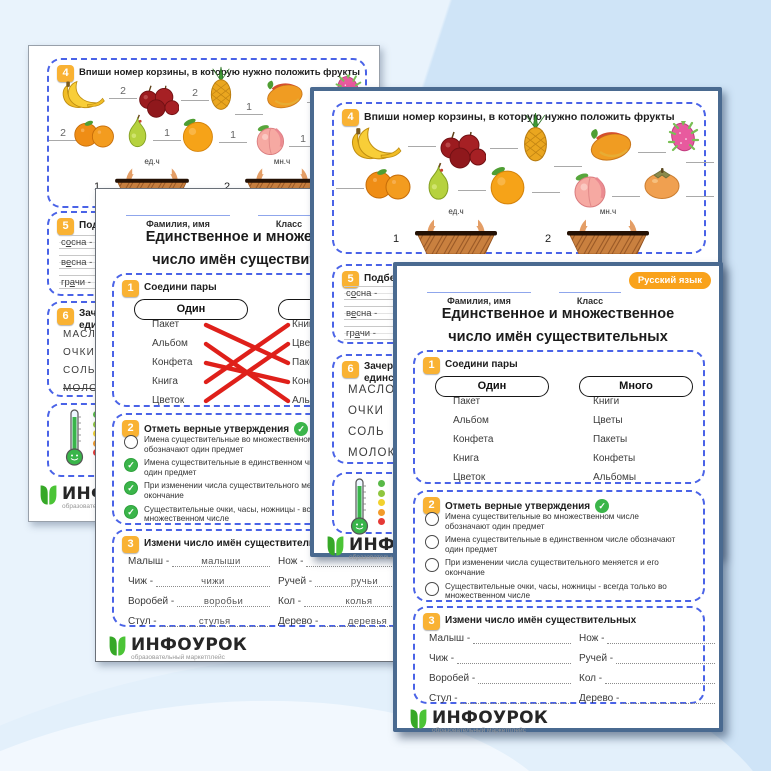 This screenshot has width=771, height=771. Describe the element at coordinates (350, 117) in the screenshot. I see `task-number-badge: 4` at that location.